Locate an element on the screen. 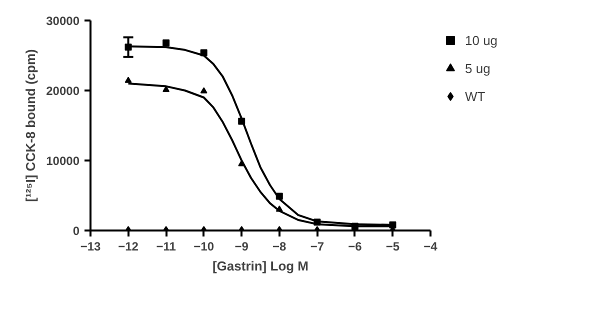  x-tick-label: −8 is located at coordinates (279, 247).